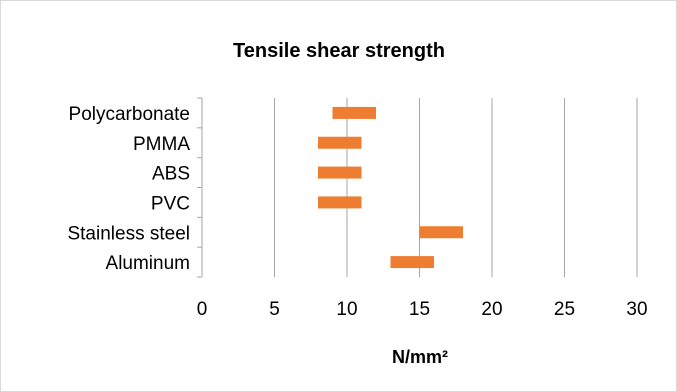 The height and width of the screenshot is (392, 677). I want to click on x-tick-label: 15, so click(419, 309).